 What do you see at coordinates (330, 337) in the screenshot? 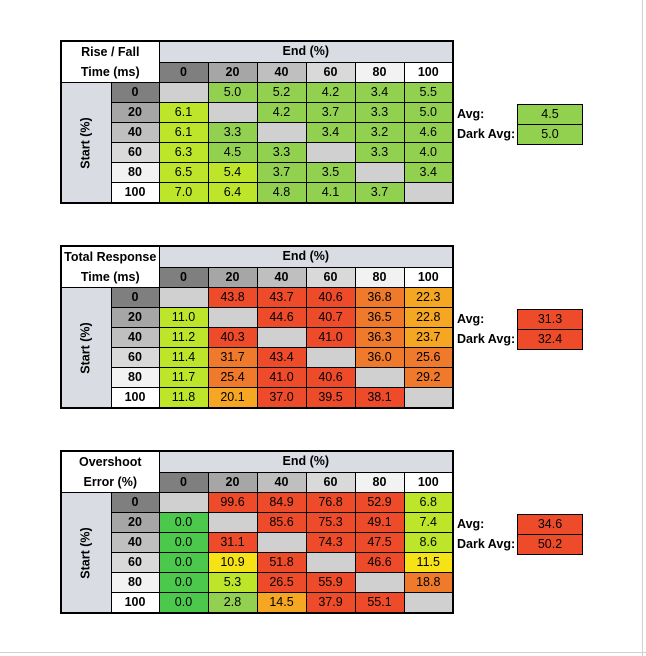
I see `value-cell: 41.0` at bounding box center [330, 337].